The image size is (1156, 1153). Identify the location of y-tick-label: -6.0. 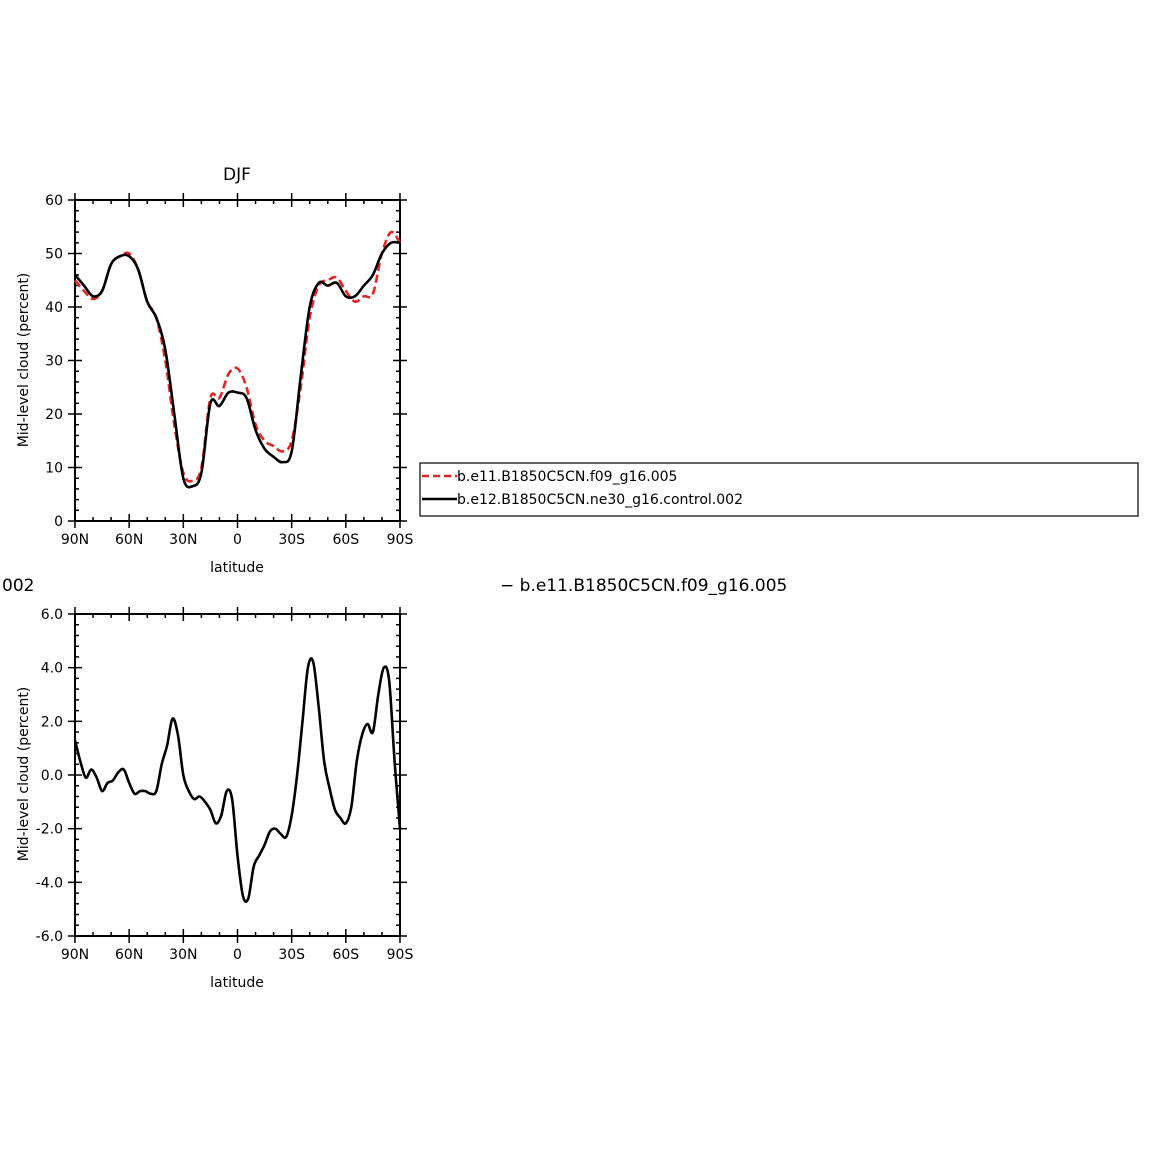
(49, 937).